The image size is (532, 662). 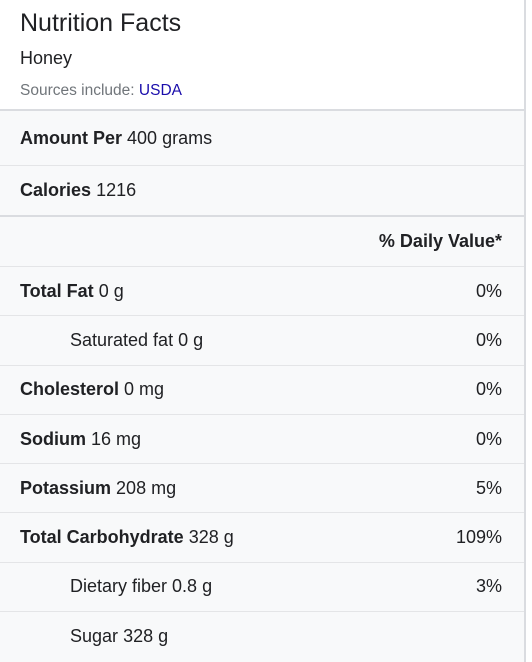 I want to click on nutrient-name: Potassium, so click(x=66, y=487).